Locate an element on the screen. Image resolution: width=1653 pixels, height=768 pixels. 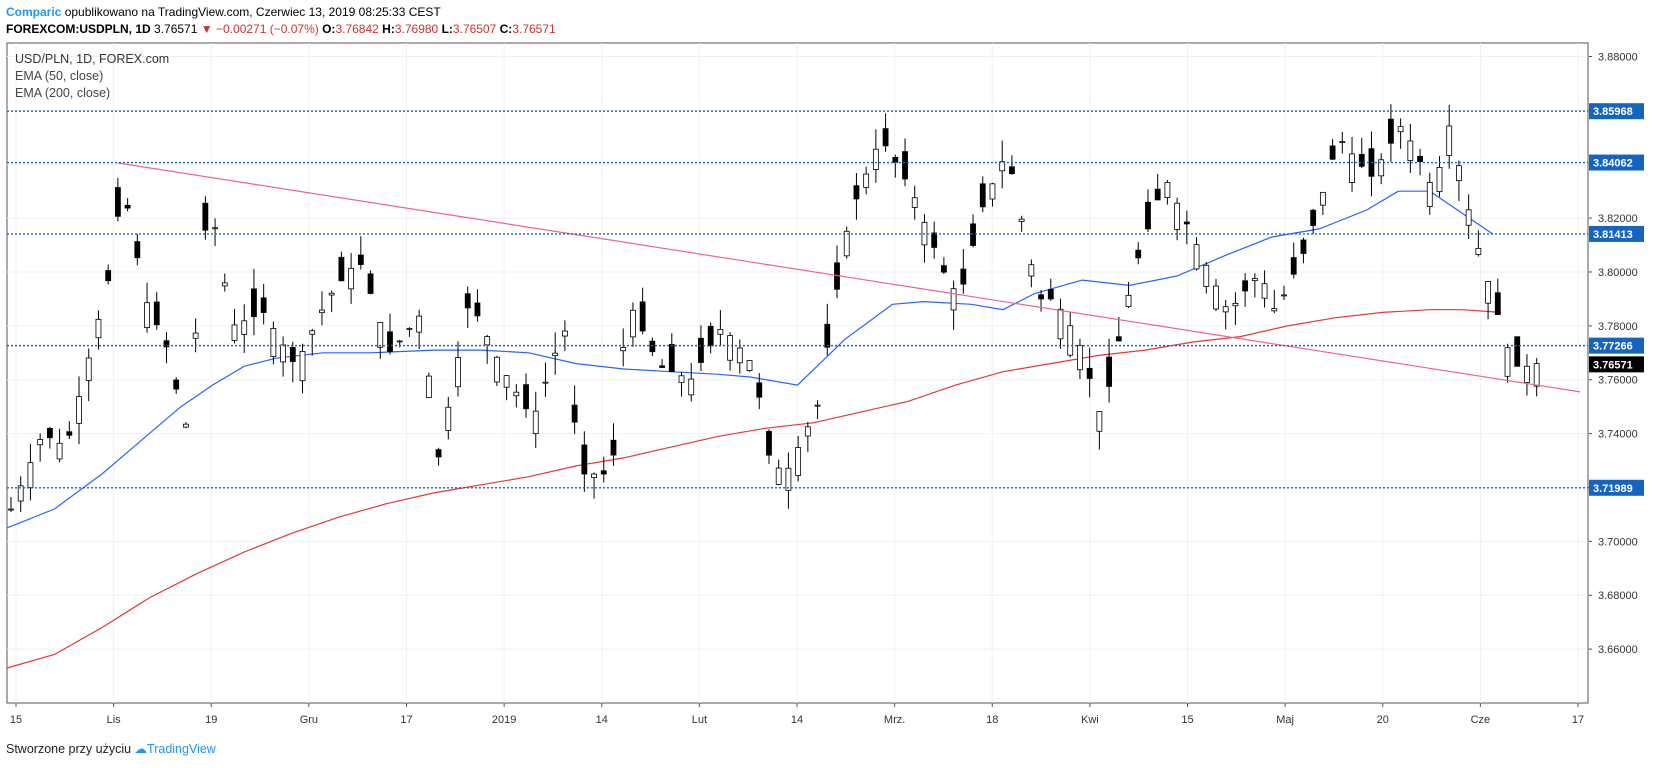
close-label: C: is located at coordinates (506, 29).